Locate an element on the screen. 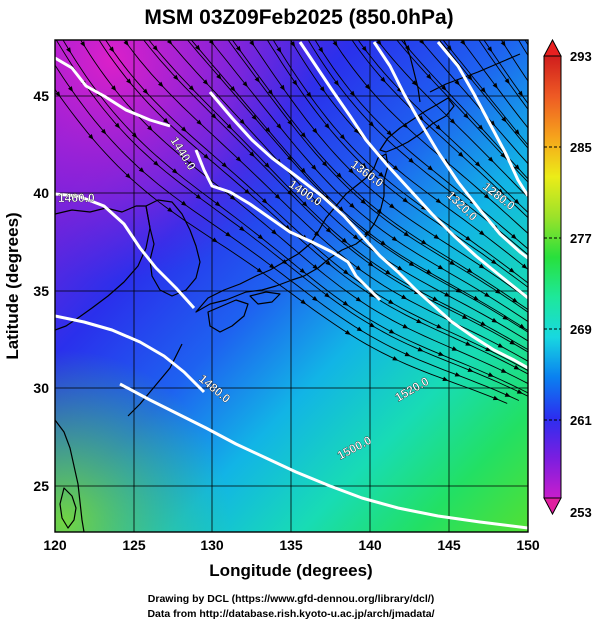 Image resolution: width=599 pixels, height=625 pixels. coastline-kyushu-shikoku is located at coordinates (244, 312).